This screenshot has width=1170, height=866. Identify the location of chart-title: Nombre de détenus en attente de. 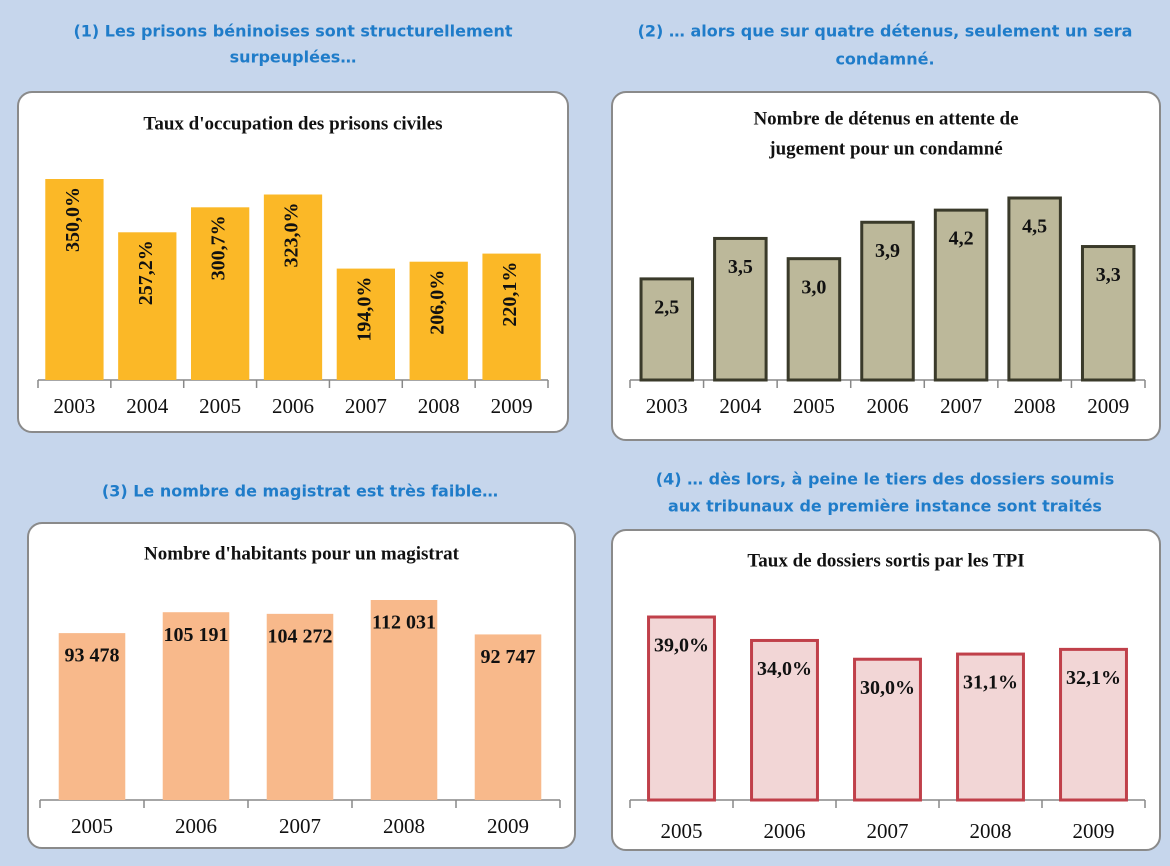
(885, 118).